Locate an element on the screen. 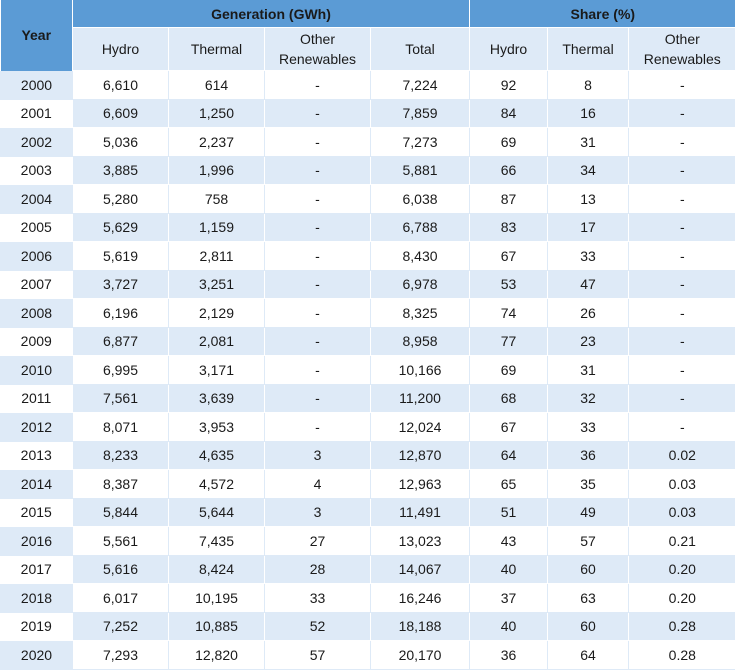  table-row: 2002 5,036 2,237-7,273 69 31- is located at coordinates (367, 142).